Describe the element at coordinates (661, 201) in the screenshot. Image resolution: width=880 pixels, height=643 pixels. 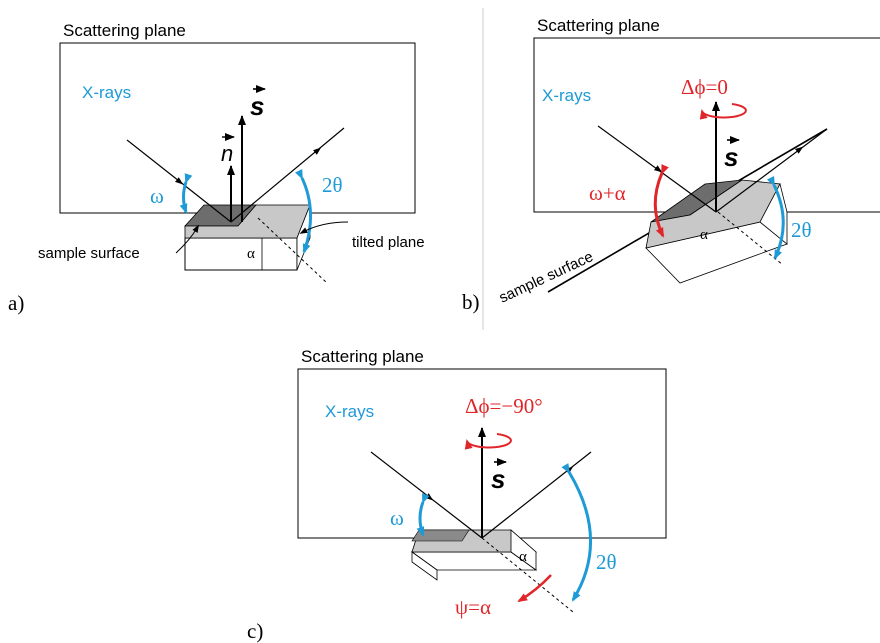
I see `omega-alpha-arc` at that location.